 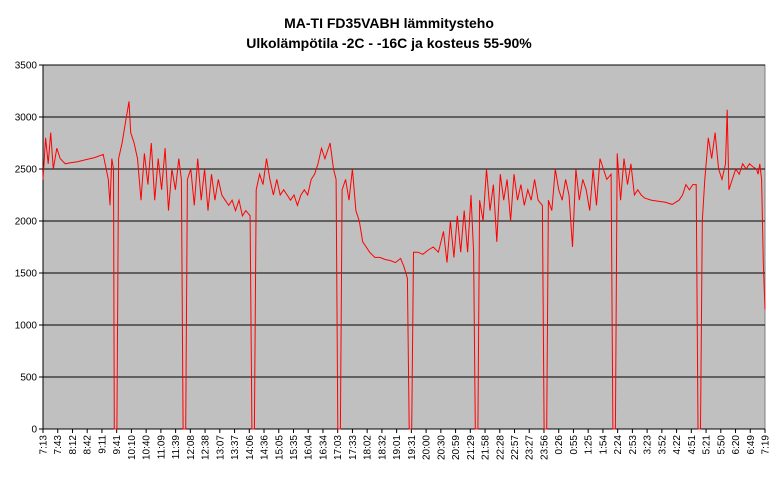 I want to click on x-tick-label: 16:34, so click(x=323, y=447).